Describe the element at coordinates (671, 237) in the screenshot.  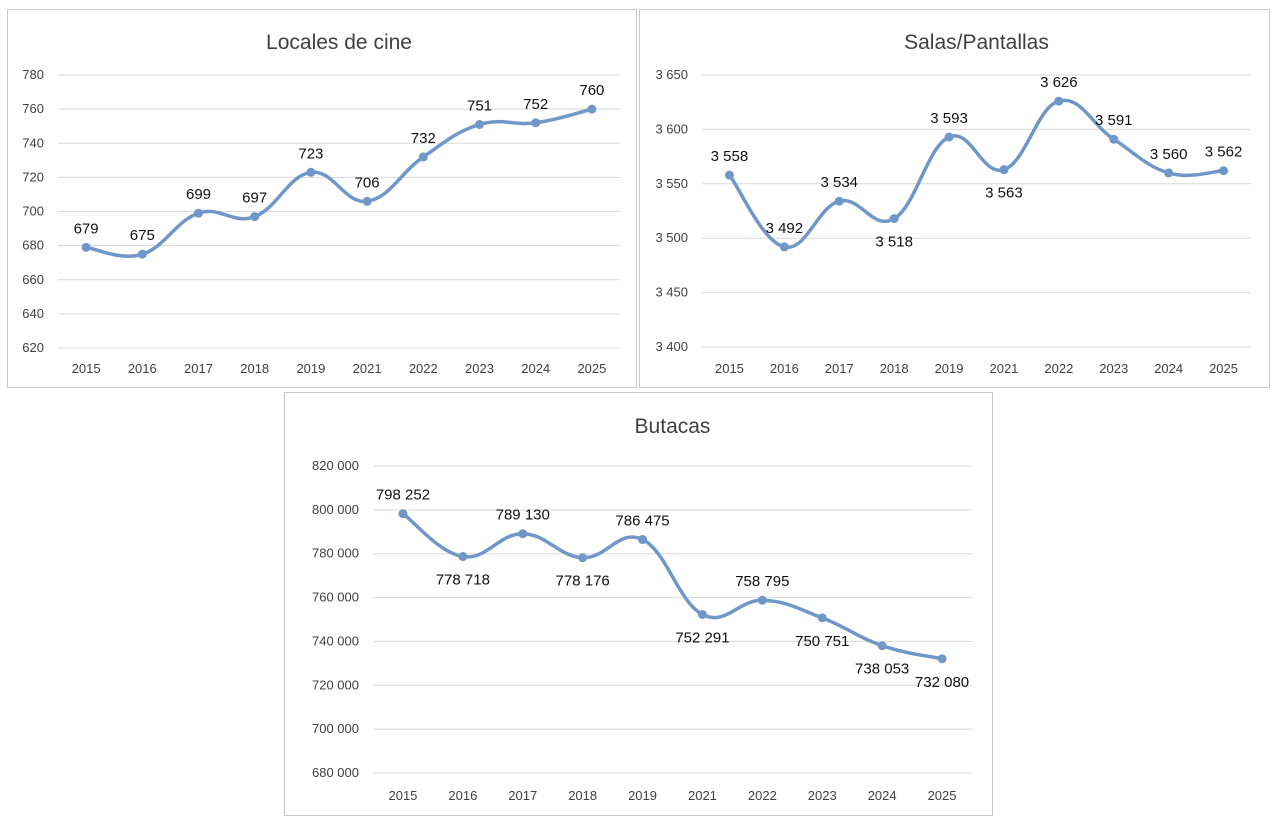
I see `y-tick-label: 3 500` at that location.